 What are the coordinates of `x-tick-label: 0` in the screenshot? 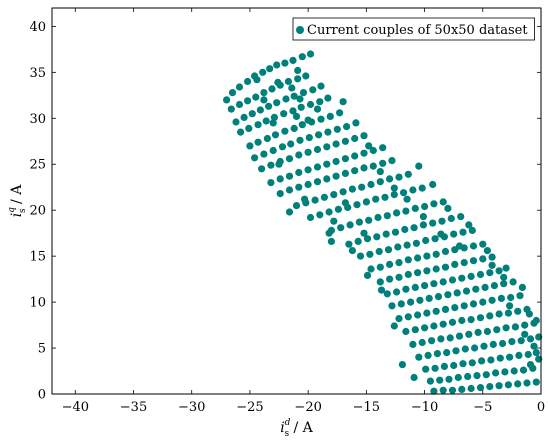 It's located at (541, 407).